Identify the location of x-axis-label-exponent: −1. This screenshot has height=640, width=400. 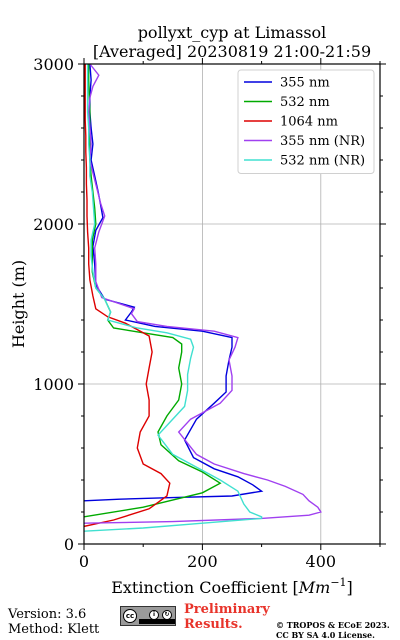
(338, 582).